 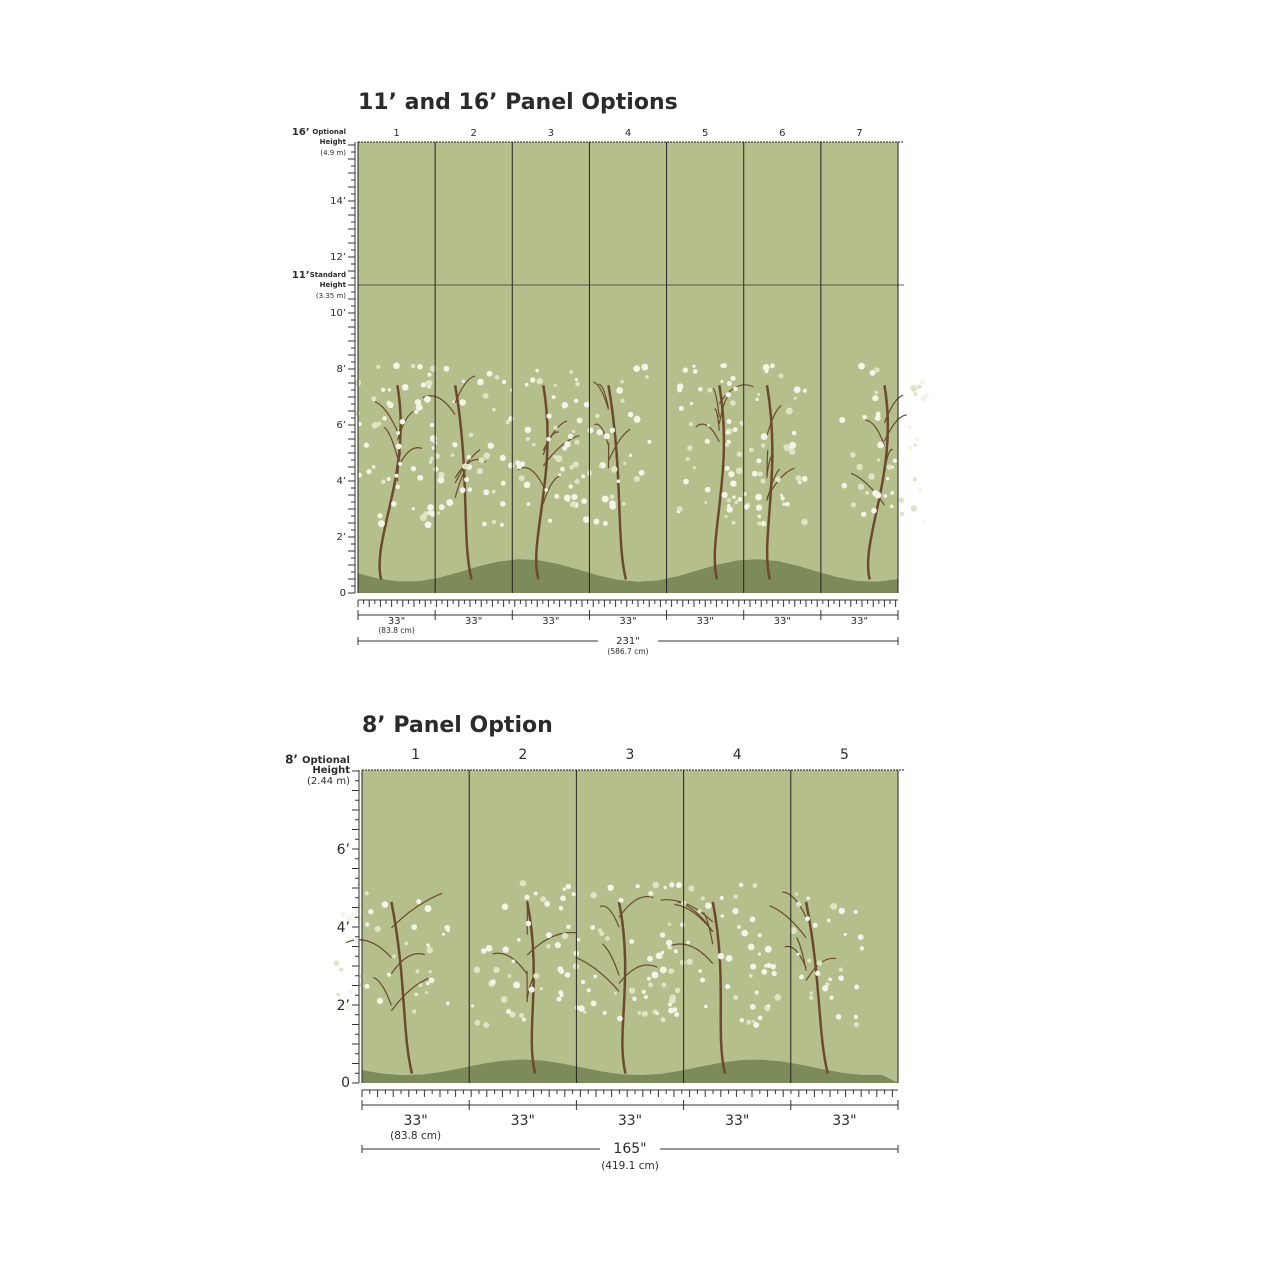 I want to click on marker-label: 11’, so click(x=301, y=275).